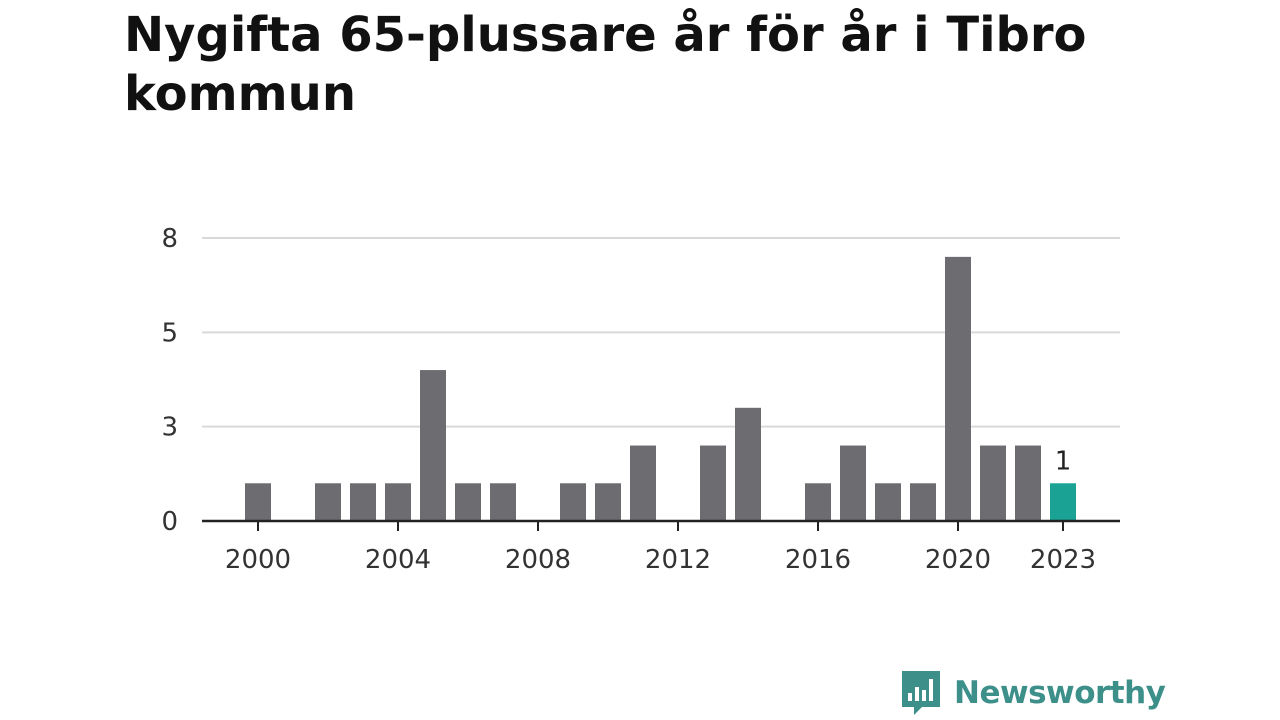  Describe the element at coordinates (169, 333) in the screenshot. I see `y-tick-label: 5` at that location.